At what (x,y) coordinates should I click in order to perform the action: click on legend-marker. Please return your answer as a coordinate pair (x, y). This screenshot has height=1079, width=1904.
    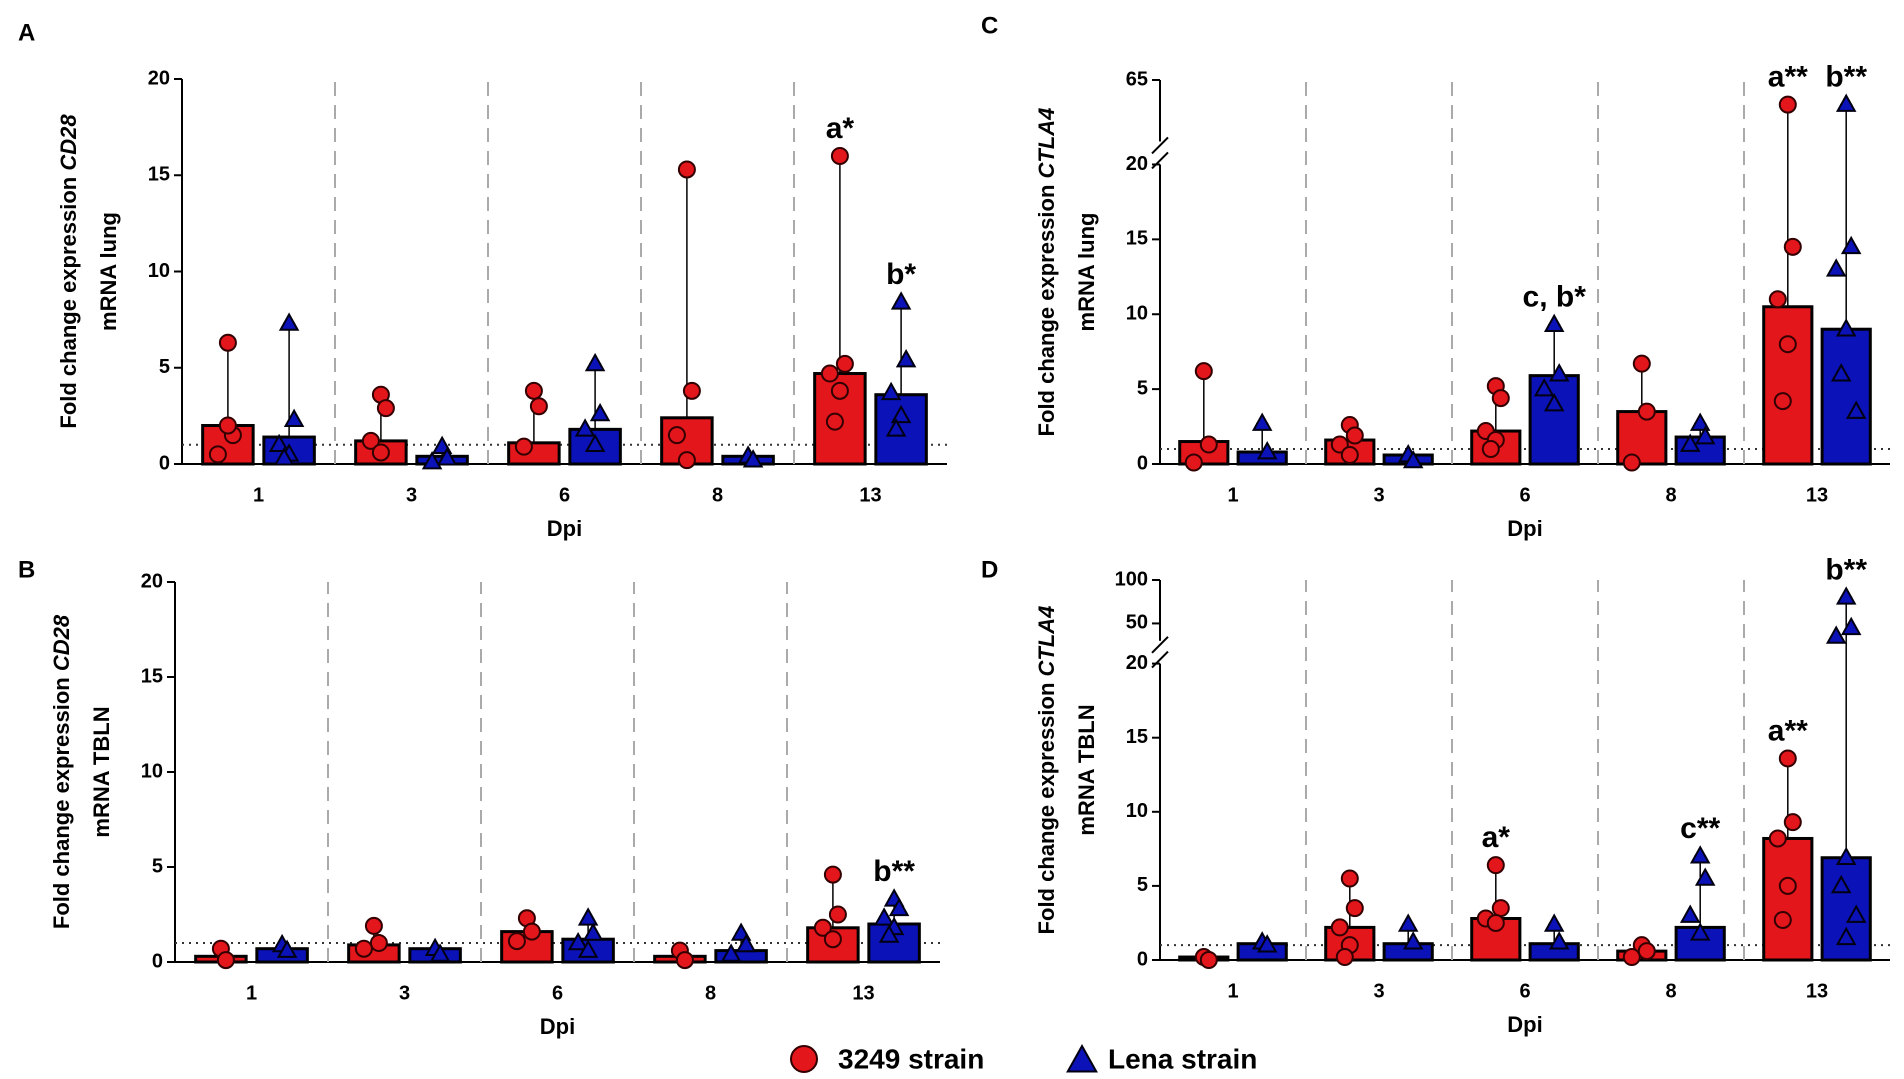
    Looking at the image, I should click on (804, 1059).